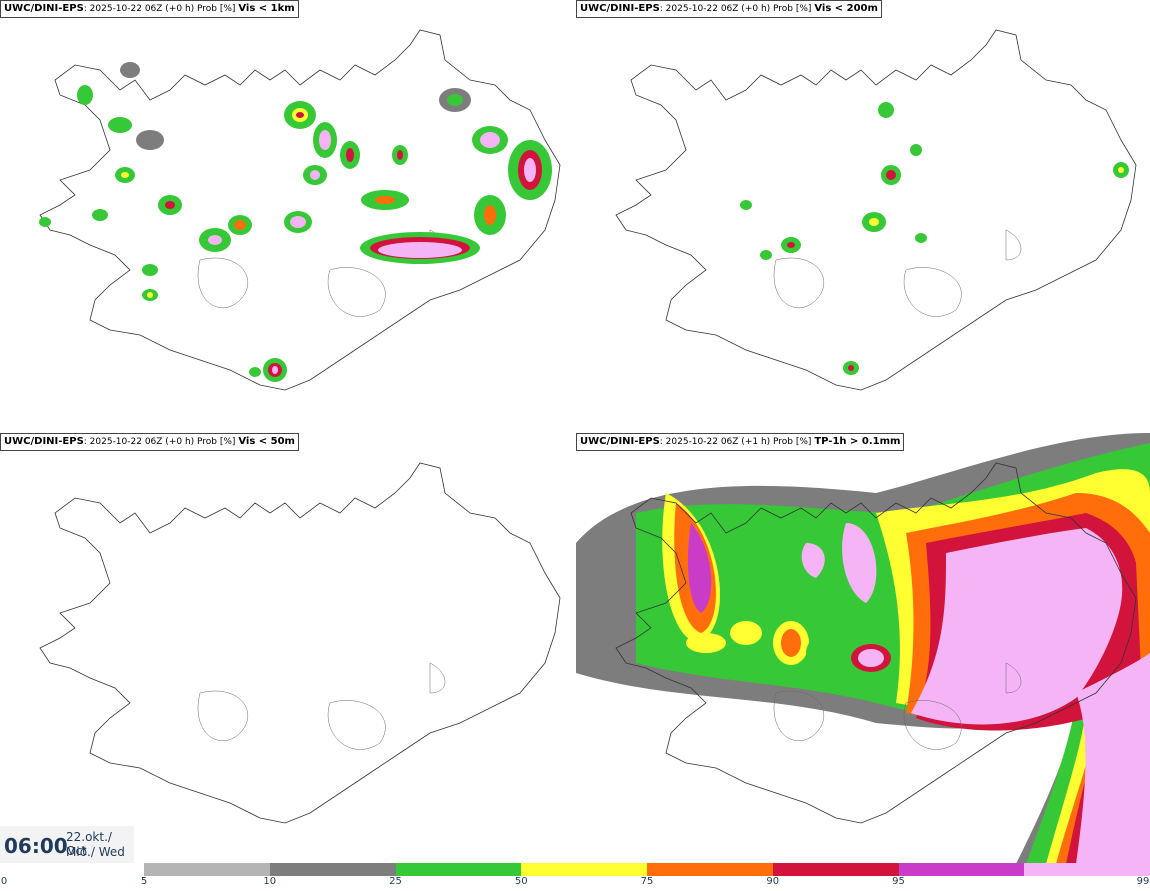 The height and width of the screenshot is (891, 1150). I want to click on color-legend, so click(647, 869).